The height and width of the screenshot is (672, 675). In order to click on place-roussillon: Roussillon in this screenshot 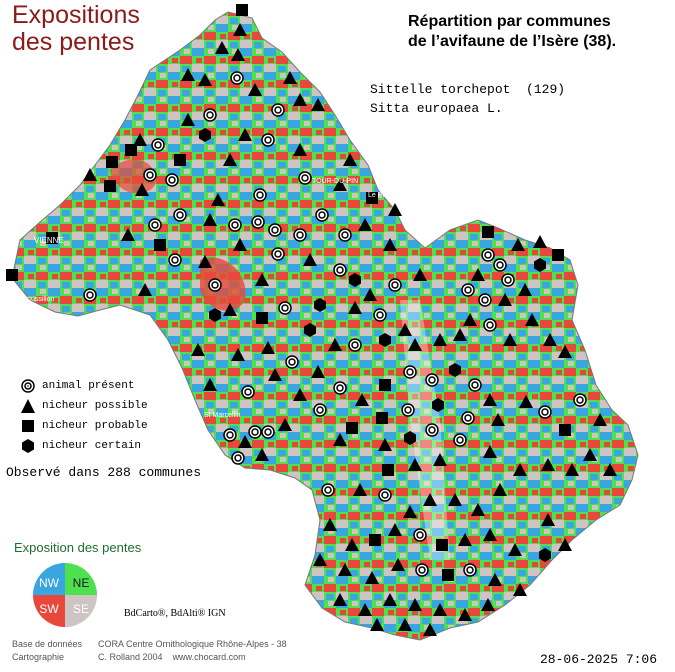, I will do `click(38, 299)`.